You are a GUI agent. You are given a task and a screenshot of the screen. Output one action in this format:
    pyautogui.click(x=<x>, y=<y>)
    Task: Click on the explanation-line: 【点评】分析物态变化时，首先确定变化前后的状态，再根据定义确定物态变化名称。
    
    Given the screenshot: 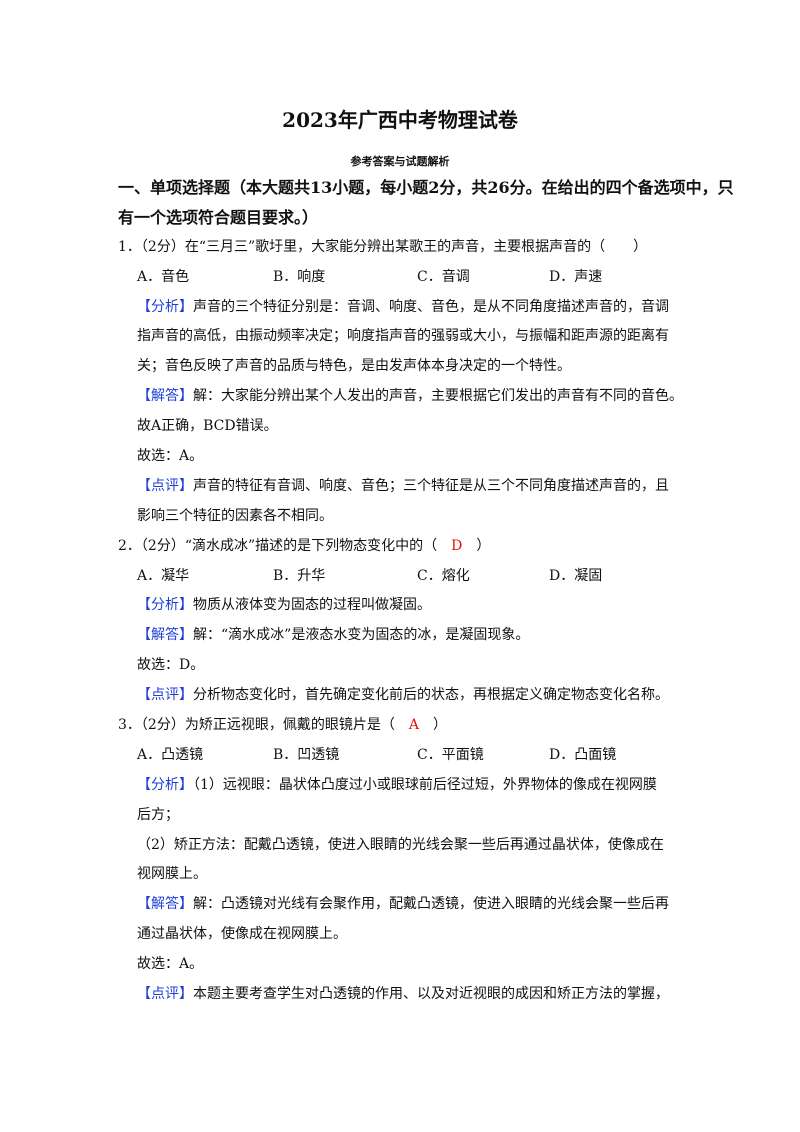 What is the action you would take?
    pyautogui.click(x=400, y=696)
    